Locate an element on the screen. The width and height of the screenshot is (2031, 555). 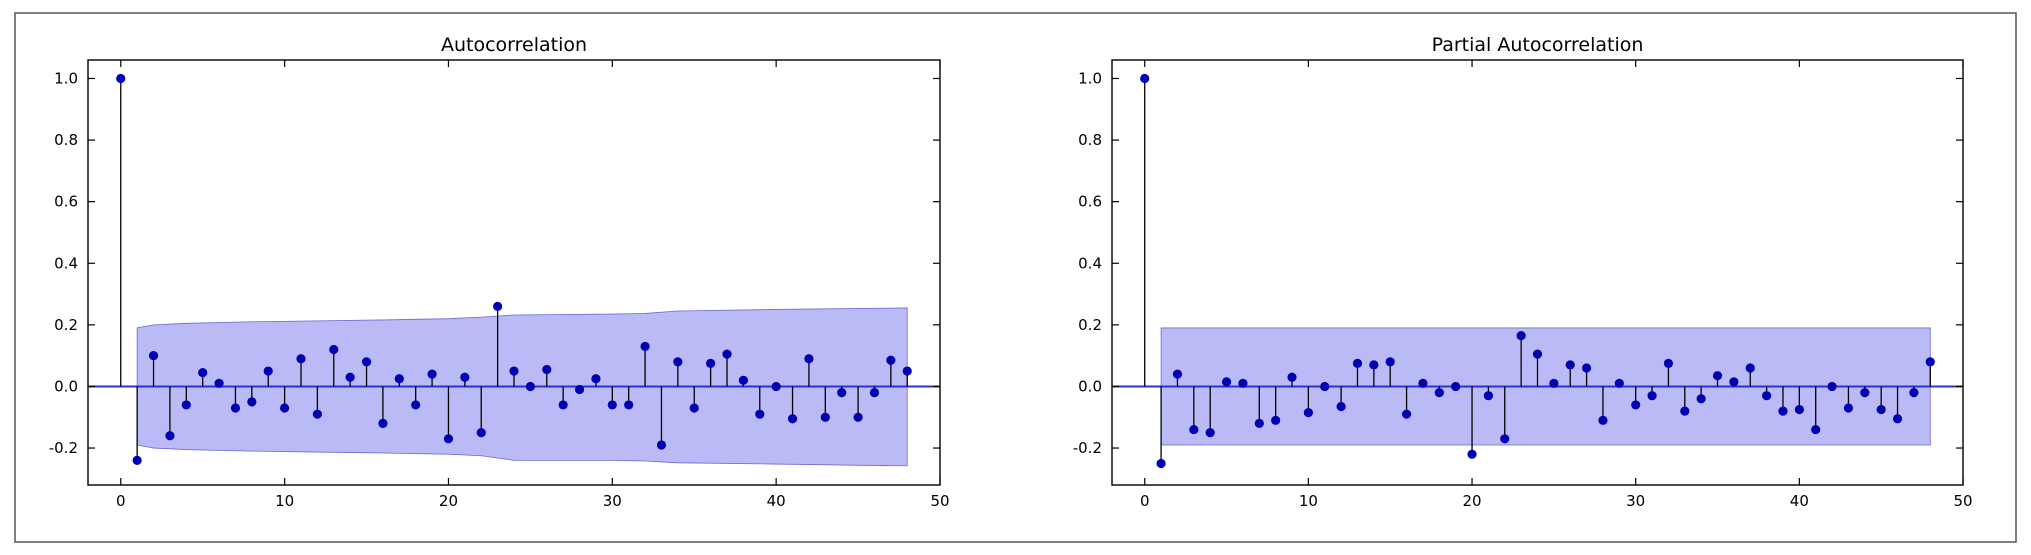
x-tick-label: 30 is located at coordinates (612, 501).